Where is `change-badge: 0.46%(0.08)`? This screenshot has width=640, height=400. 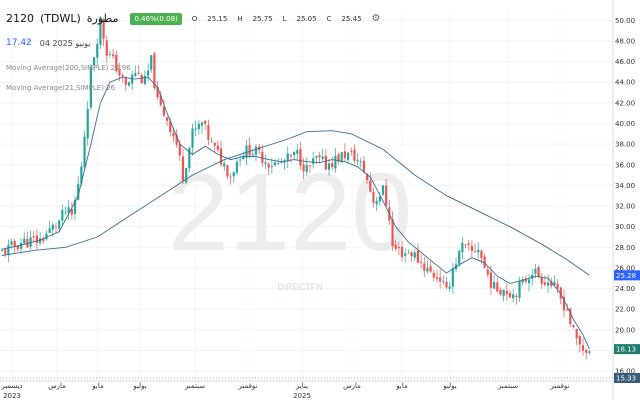
change-badge: 0.46%(0.08) is located at coordinates (156, 18).